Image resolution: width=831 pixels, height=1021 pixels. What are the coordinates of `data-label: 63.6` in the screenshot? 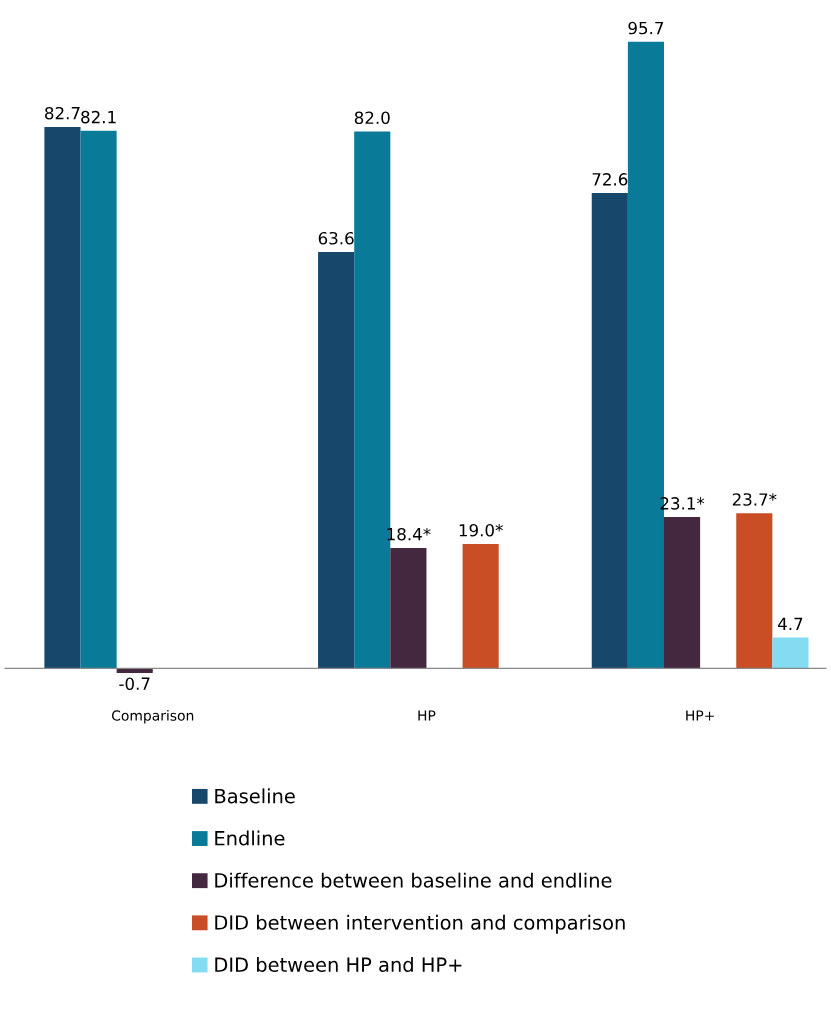 It's located at (336, 238).